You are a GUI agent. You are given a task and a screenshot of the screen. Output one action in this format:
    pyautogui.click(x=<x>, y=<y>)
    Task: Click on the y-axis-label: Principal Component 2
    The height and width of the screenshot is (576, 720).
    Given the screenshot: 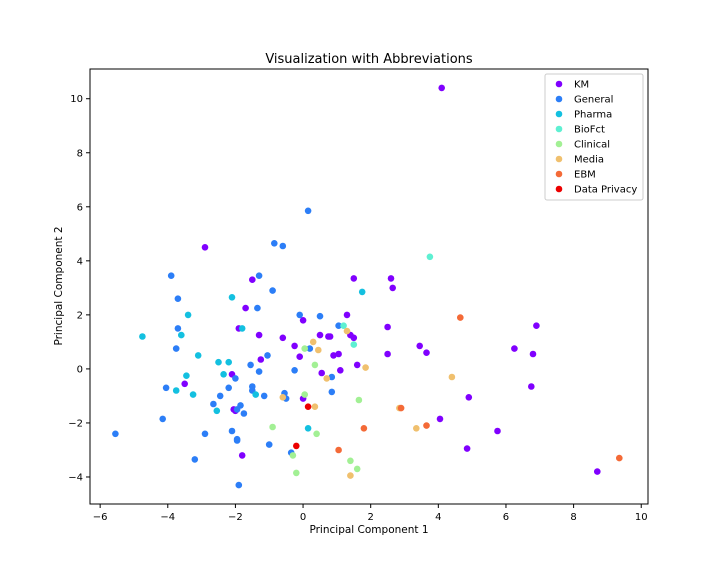 What is the action you would take?
    pyautogui.click(x=59, y=285)
    